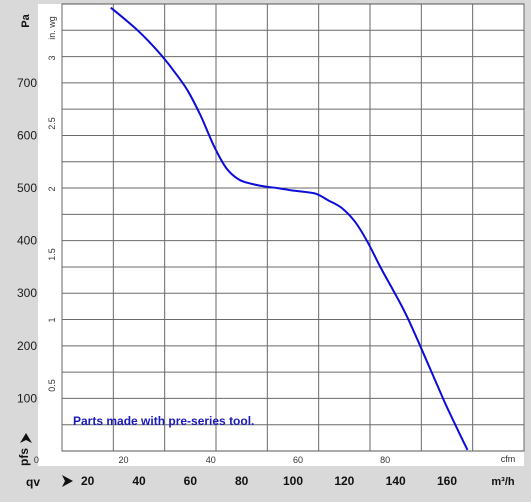  What do you see at coordinates (33, 482) in the screenshot?
I see `x-axis-label: qv` at bounding box center [33, 482].